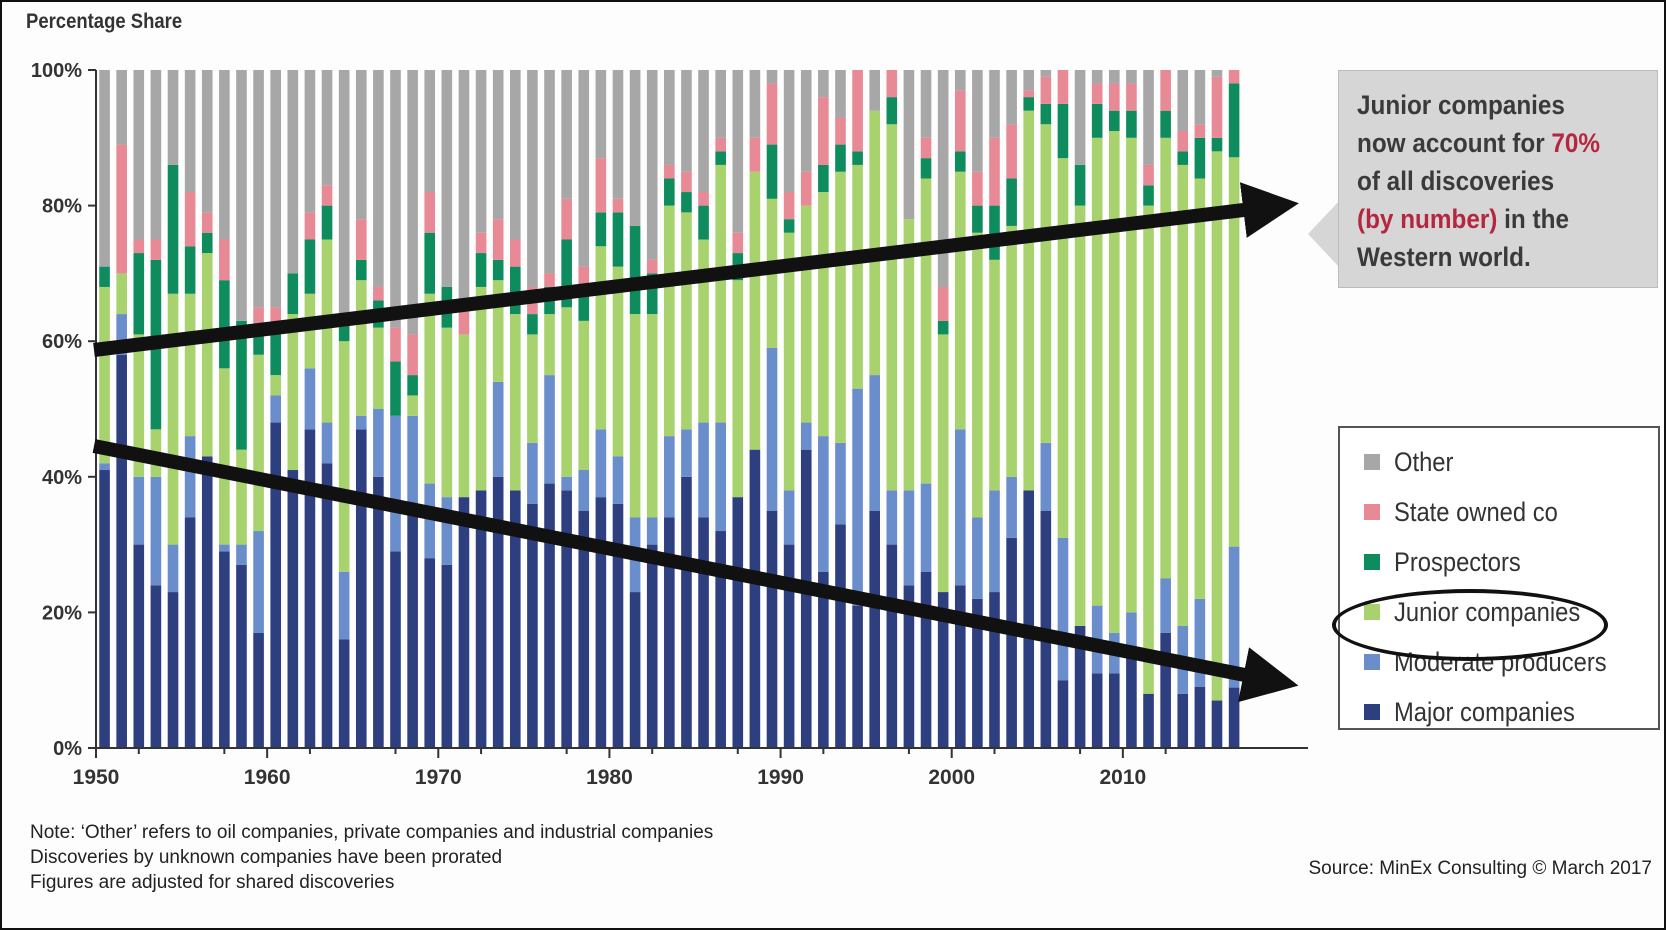 This screenshot has height=930, width=1666. What do you see at coordinates (977, 673) in the screenshot?
I see `bar-segment-2001-major-companies` at bounding box center [977, 673].